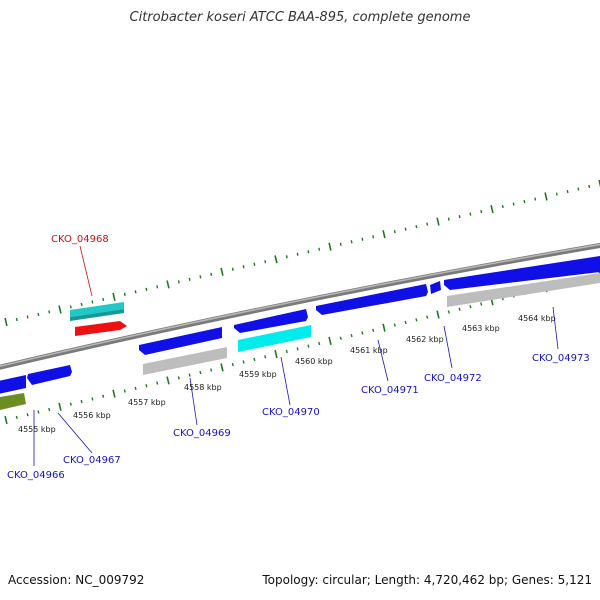  What do you see at coordinates (80, 239) in the screenshot?
I see `gene-label-cko-04968: CKO_04968` at bounding box center [80, 239].